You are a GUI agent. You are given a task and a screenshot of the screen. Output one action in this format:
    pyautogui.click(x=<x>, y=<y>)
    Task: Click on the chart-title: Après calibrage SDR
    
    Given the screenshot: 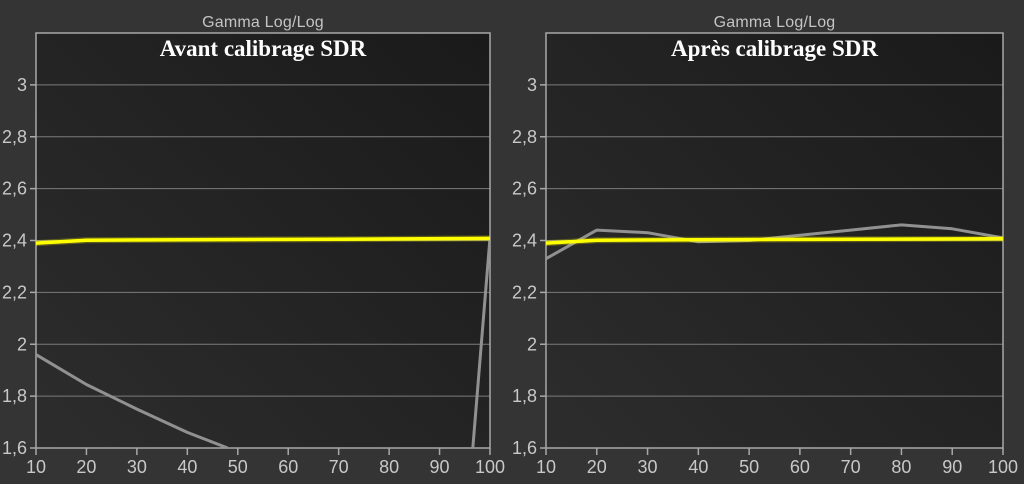 What is the action you would take?
    pyautogui.click(x=774, y=48)
    